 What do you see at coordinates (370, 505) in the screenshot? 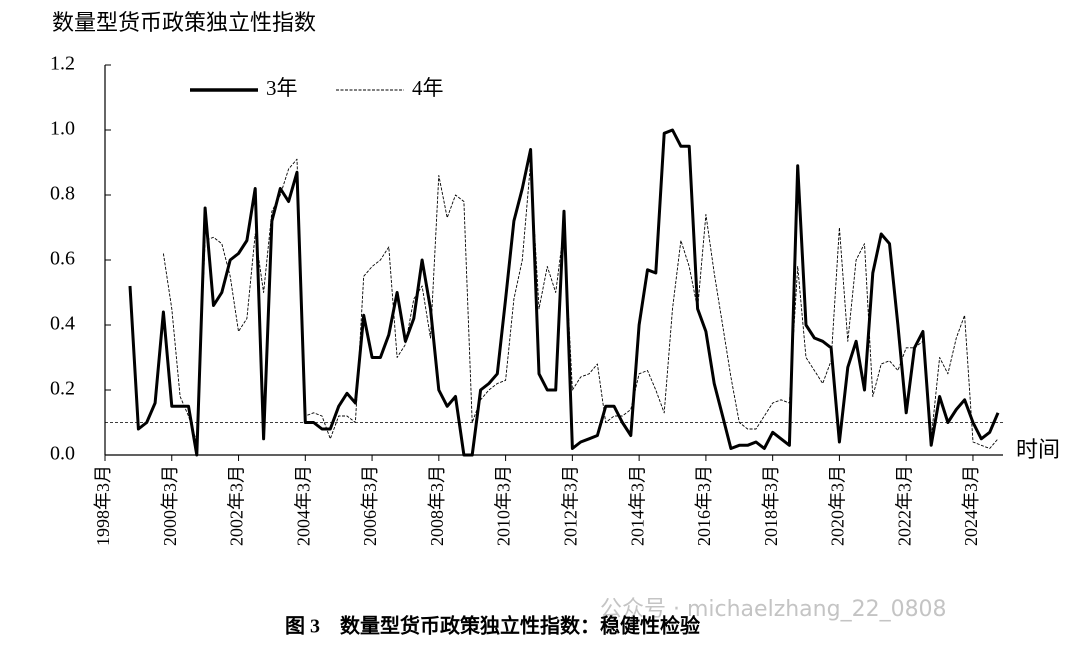
I see `x-tick-label: 2006年3月` at bounding box center [370, 505].